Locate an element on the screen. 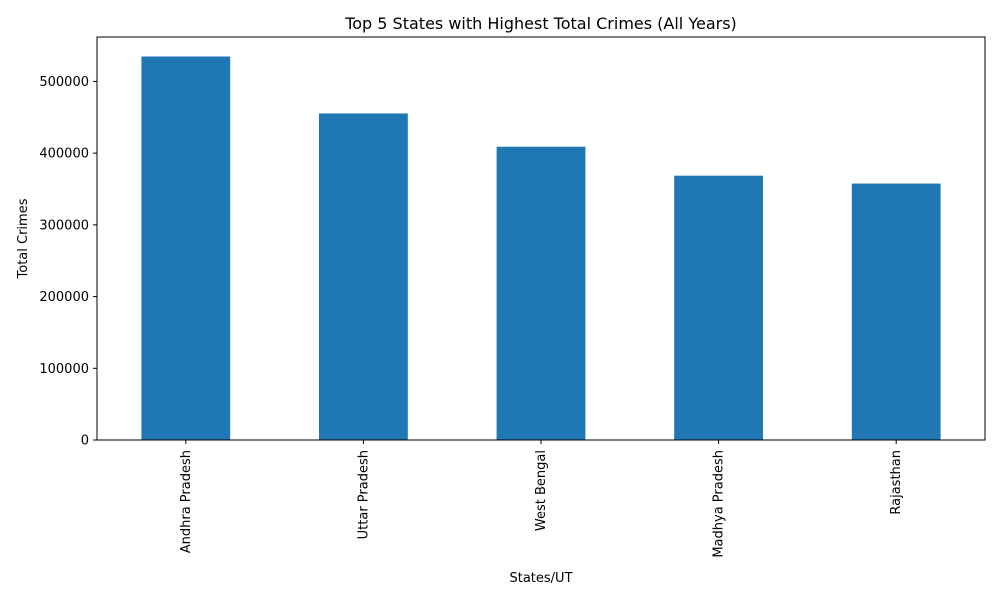  bar-rajasthan is located at coordinates (896, 311).